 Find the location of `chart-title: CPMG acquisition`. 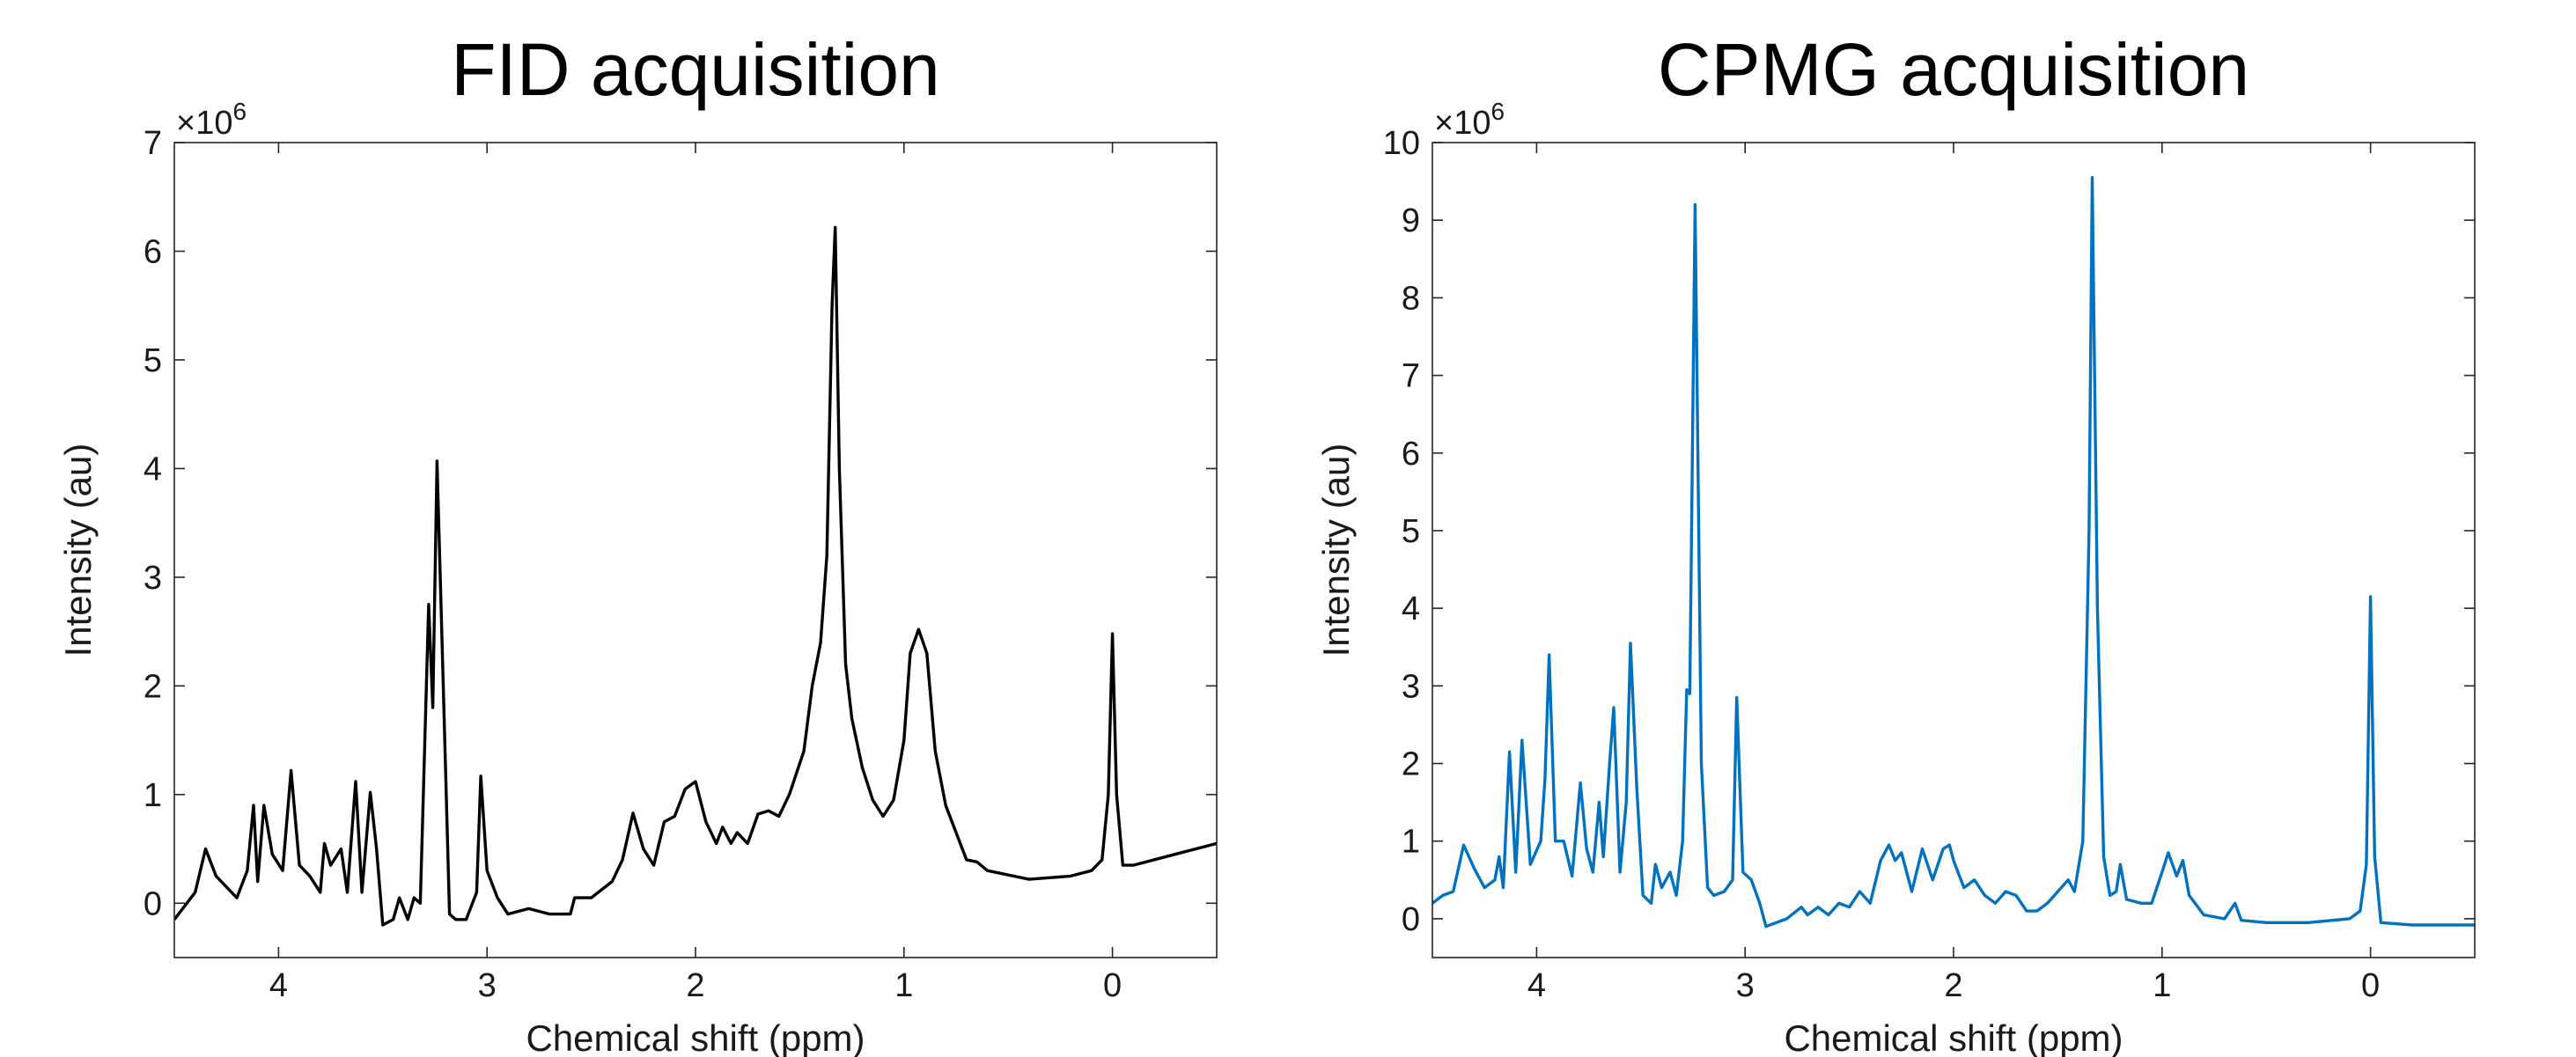

chart-title: CPMG acquisition is located at coordinates (1954, 69).